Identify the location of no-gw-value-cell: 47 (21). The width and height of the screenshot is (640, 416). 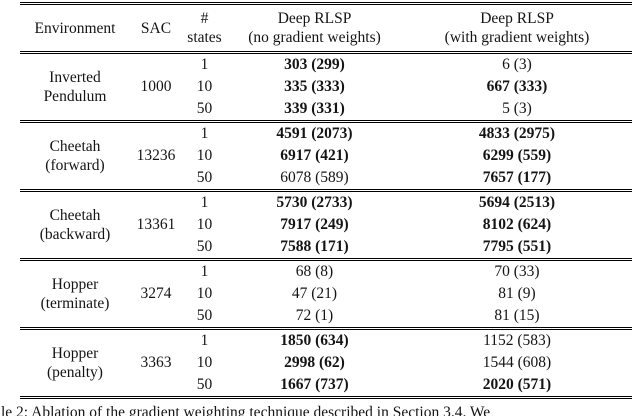
(314, 293).